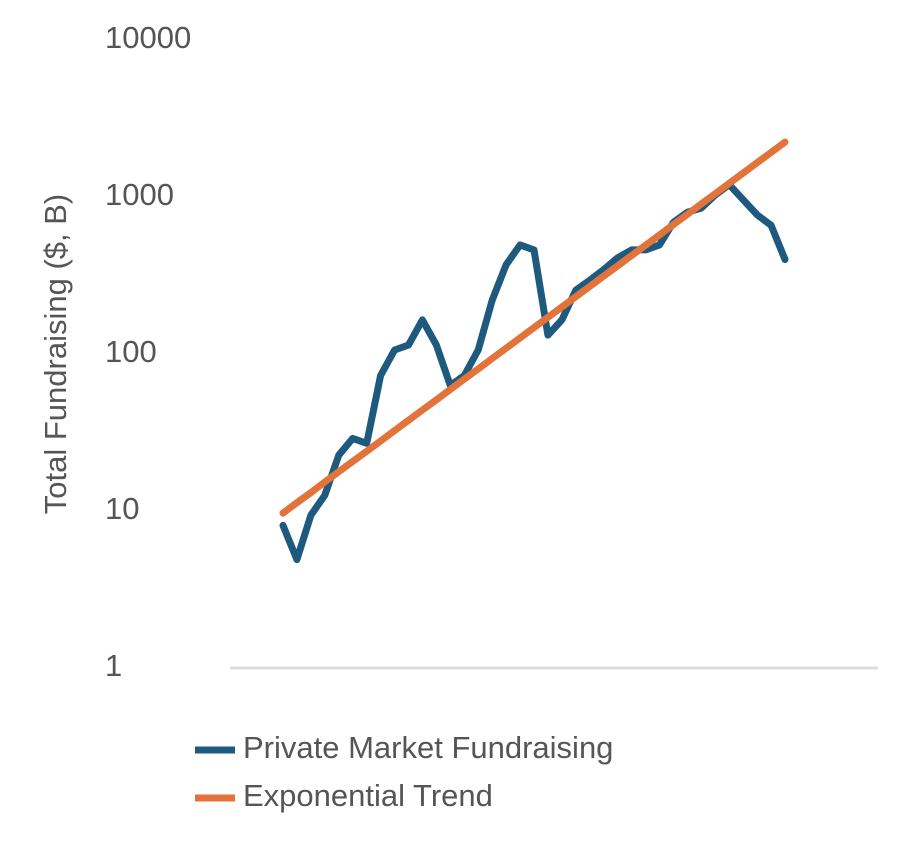  Describe the element at coordinates (131, 351) in the screenshot. I see `y-tick-label: 100` at that location.